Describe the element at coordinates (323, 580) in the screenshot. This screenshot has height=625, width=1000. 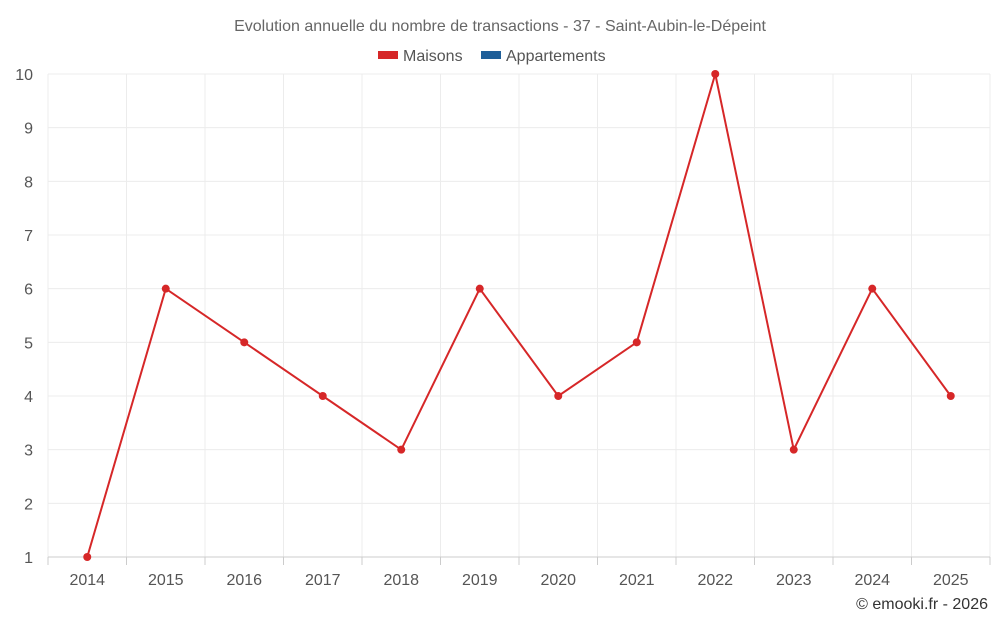
I see `x-tick-label: 2017` at that location.